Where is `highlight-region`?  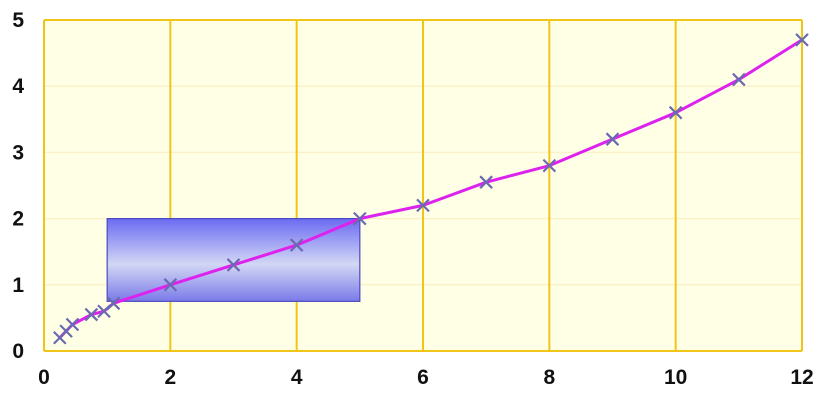
highlight-region is located at coordinates (233, 260).